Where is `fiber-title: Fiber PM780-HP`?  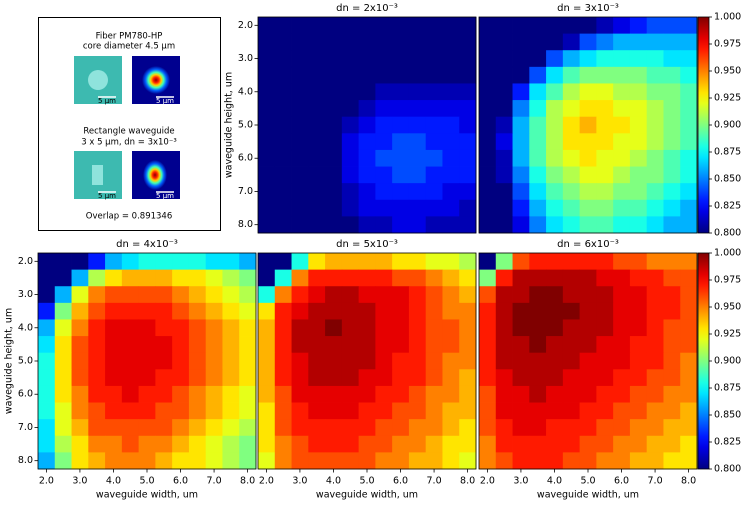 fiber-title: Fiber PM780-HP is located at coordinates (129, 37).